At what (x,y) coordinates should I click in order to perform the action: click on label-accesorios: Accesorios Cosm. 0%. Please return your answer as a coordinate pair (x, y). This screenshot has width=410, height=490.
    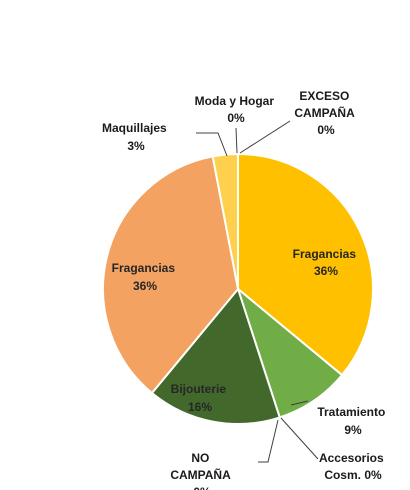
    Looking at the image, I should click on (353, 466).